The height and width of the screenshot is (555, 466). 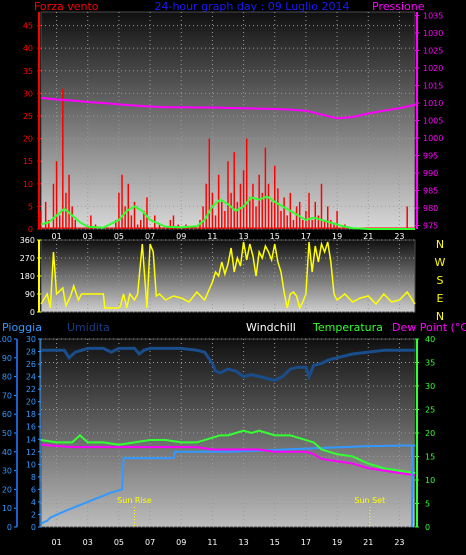 I want to click on wind-title: Forza vento, so click(x=66, y=6).